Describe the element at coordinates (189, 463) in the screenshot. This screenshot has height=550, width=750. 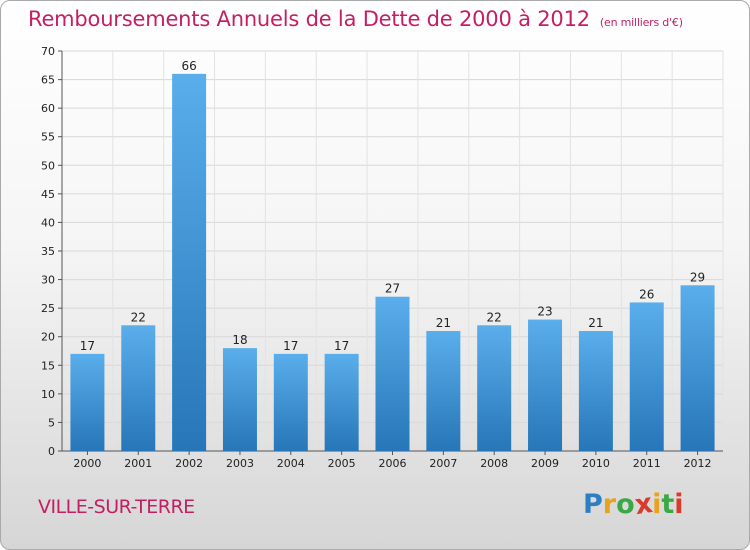
I see `x-tick-label-2002: 2002` at that location.